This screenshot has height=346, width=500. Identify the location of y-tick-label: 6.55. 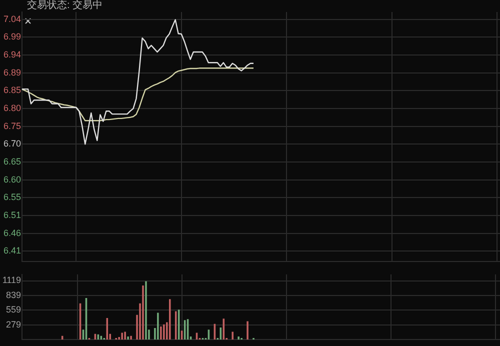
(12, 197).